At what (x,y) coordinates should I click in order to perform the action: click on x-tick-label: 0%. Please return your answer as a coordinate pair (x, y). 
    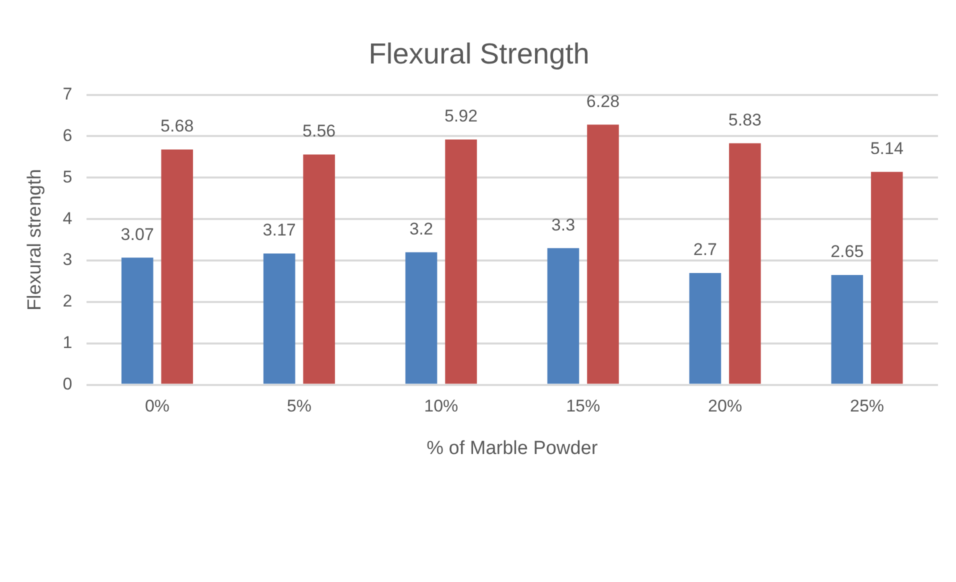
    Looking at the image, I should click on (157, 406).